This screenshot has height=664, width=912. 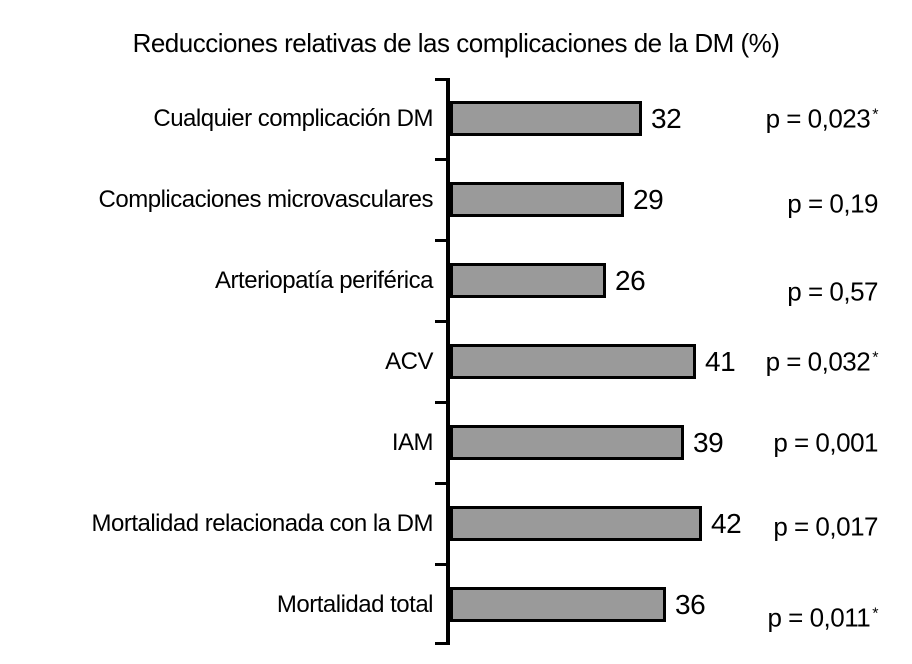 I want to click on chart-row: Complicaciones microvasculares 29 p = 0,19, so click(x=456, y=199).